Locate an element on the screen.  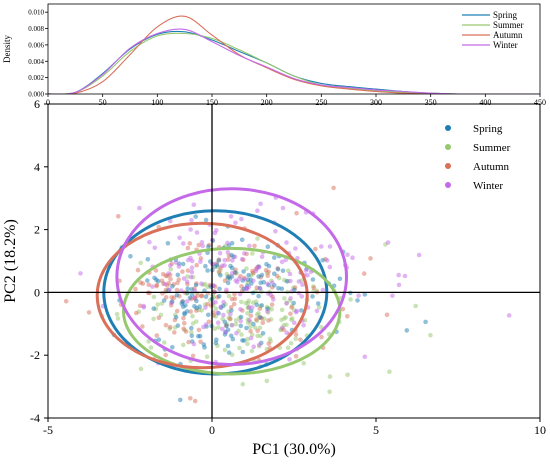
pca-x-tick-label: -5 is located at coordinates (48, 430).